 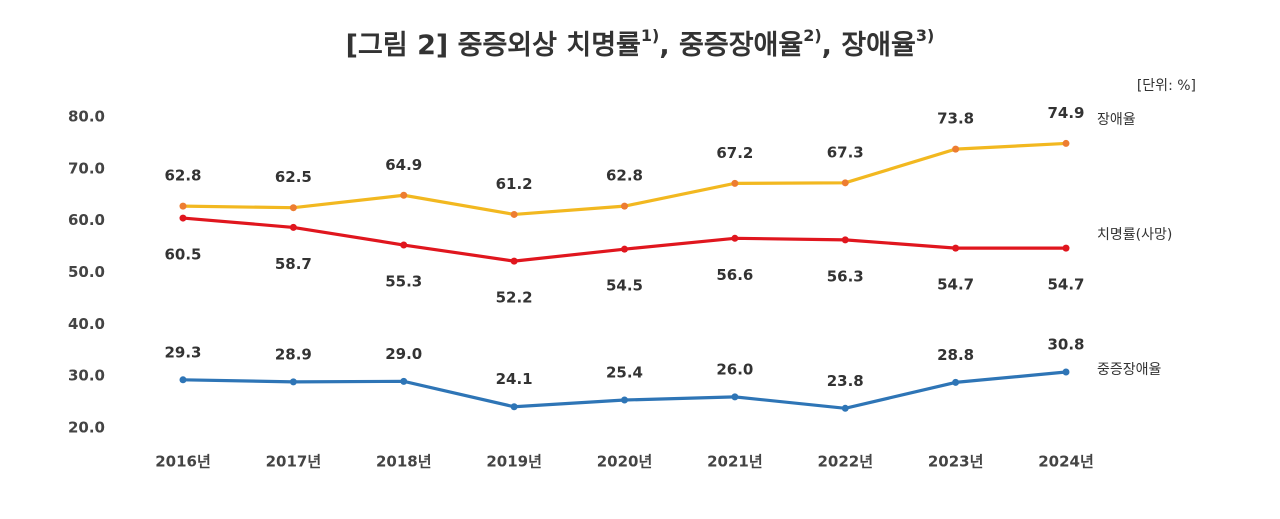 What do you see at coordinates (514, 379) in the screenshot?
I see `data-label: 24.1` at bounding box center [514, 379].